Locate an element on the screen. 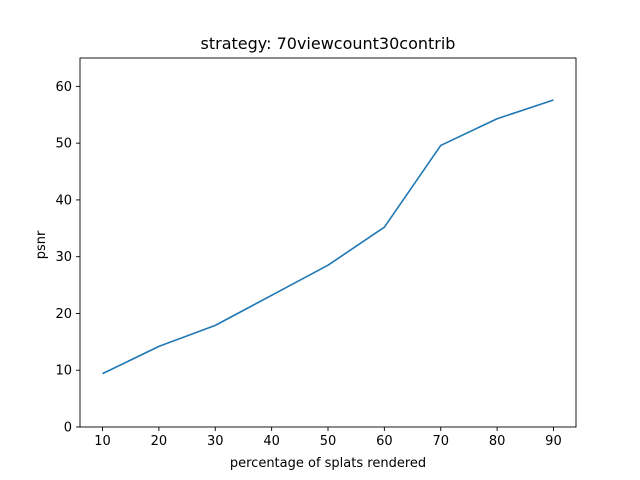 The image size is (640, 480). x-tick-label: 40 is located at coordinates (271, 441).